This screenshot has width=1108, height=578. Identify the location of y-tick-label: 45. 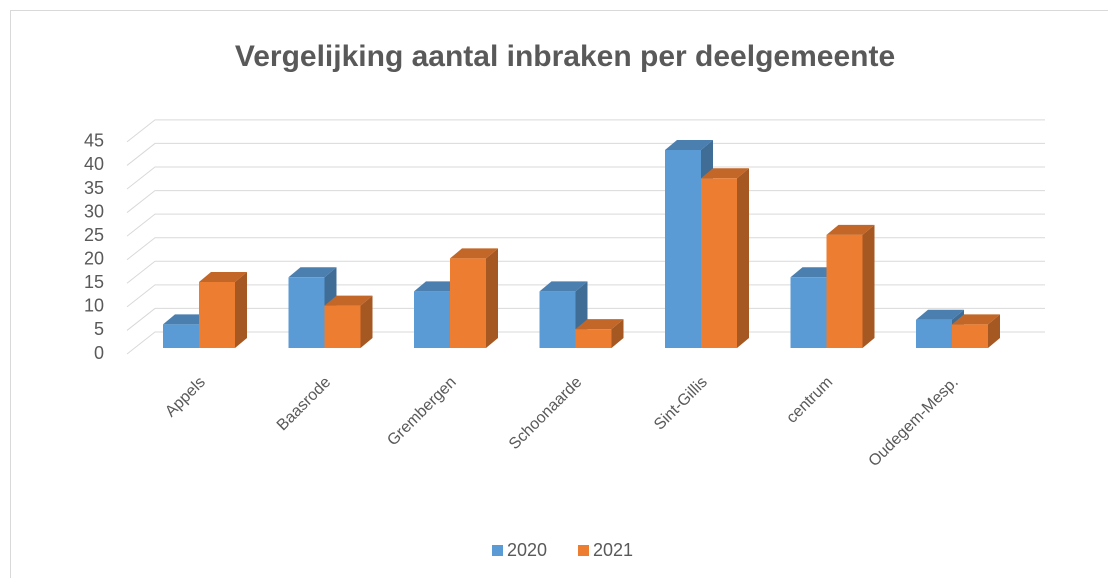
(94, 141).